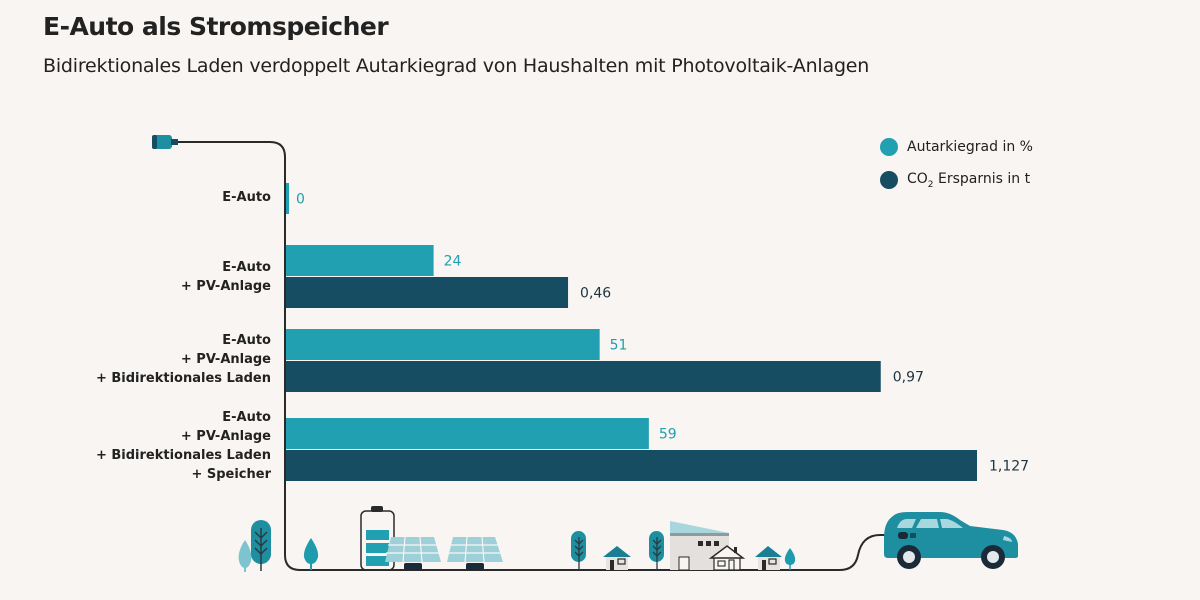 The width and height of the screenshot is (1200, 600). I want to click on data-label-autarkie: 59, so click(668, 435).